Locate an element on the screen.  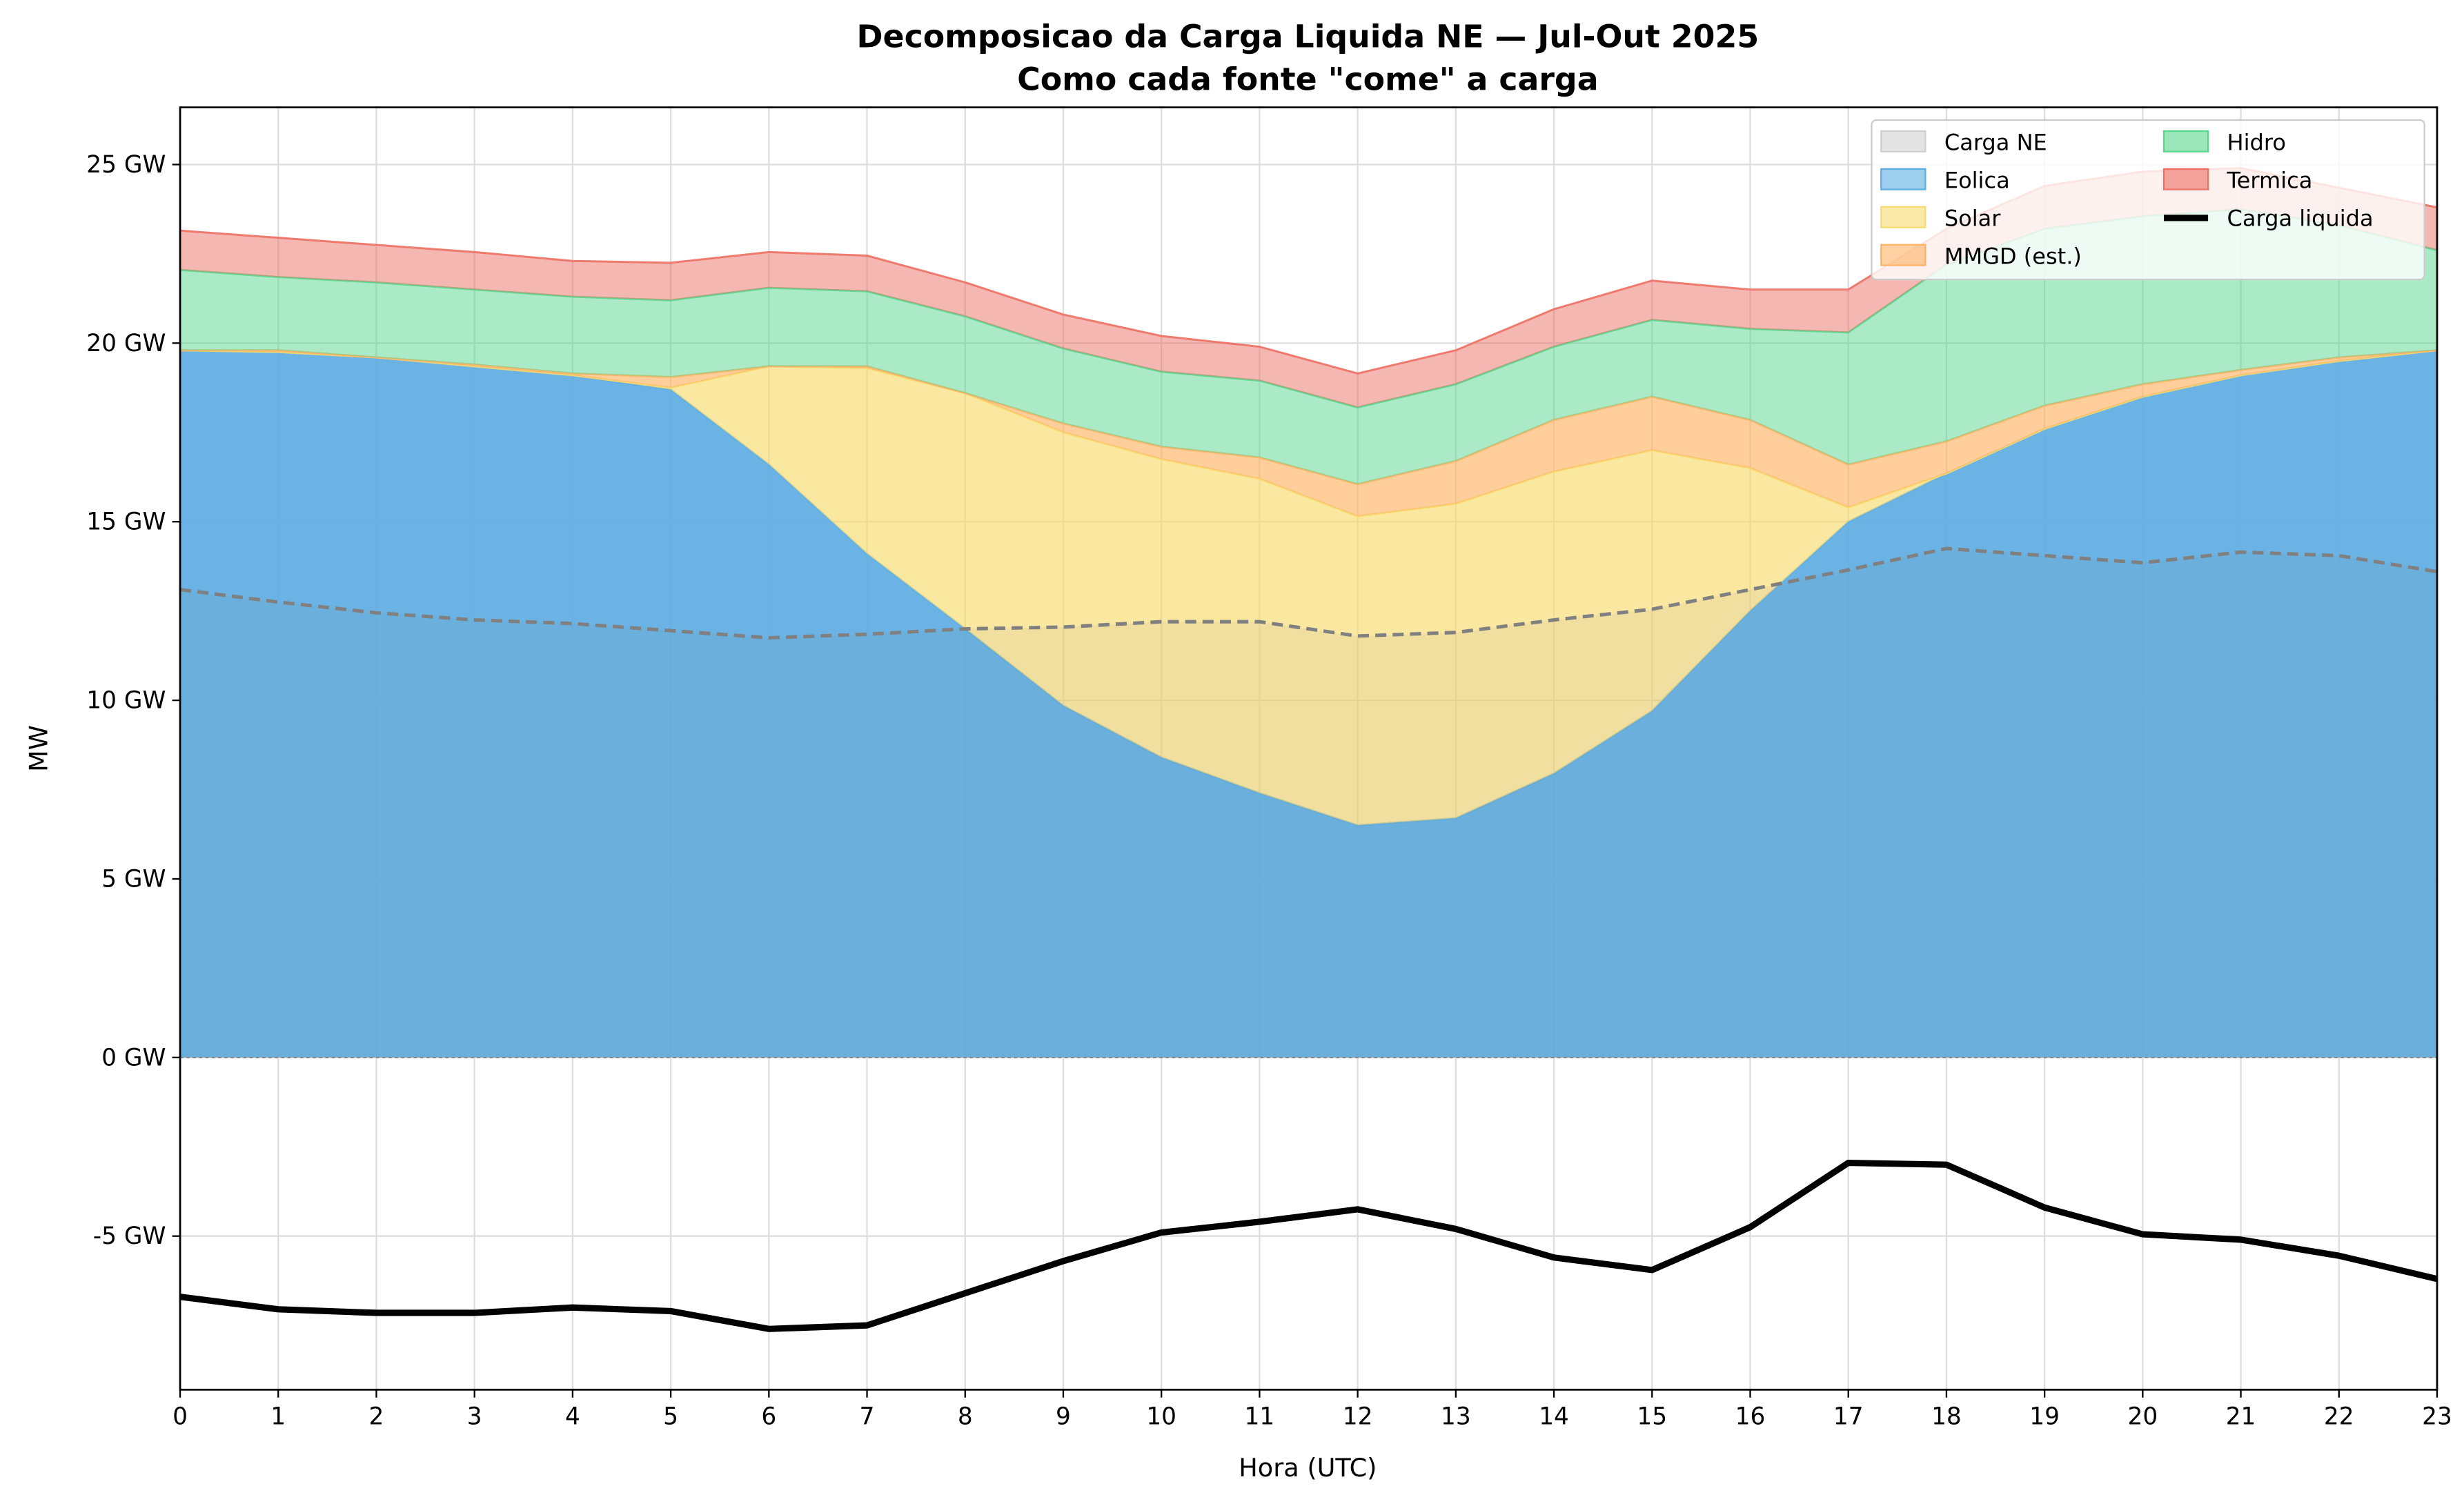
legend-label: Termica is located at coordinates (2270, 180).